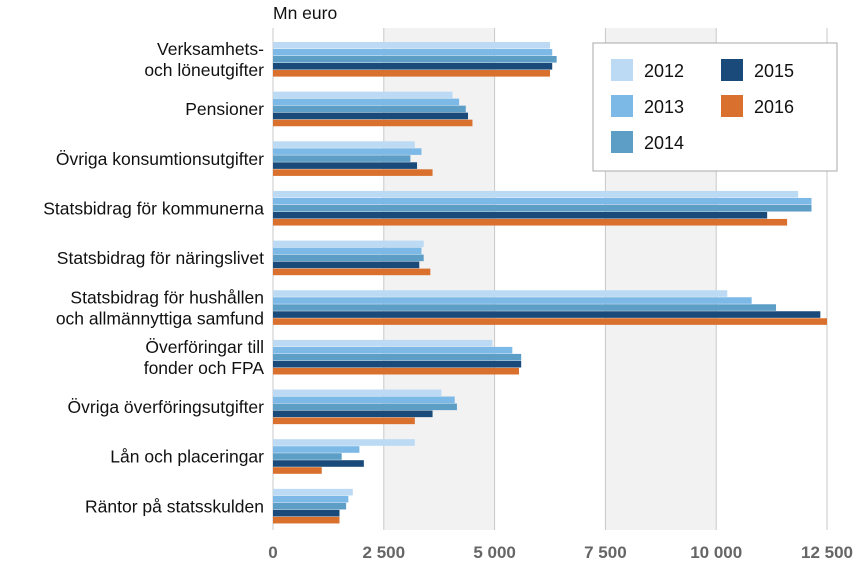 The width and height of the screenshot is (863, 568). I want to click on legend-label: 2013, so click(664, 107).